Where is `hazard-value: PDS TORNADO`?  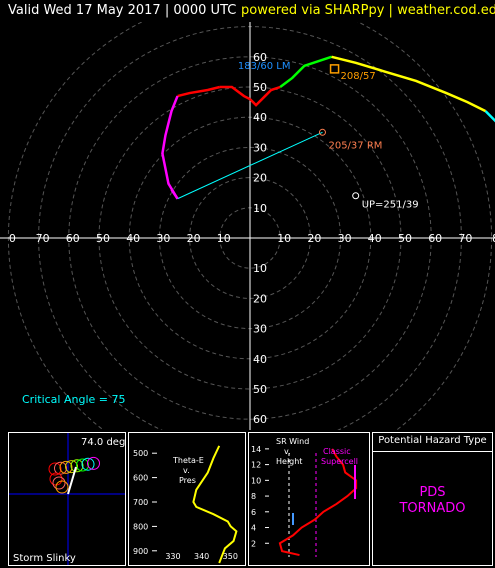 hazard-value: PDS TORNADO is located at coordinates (432, 501).